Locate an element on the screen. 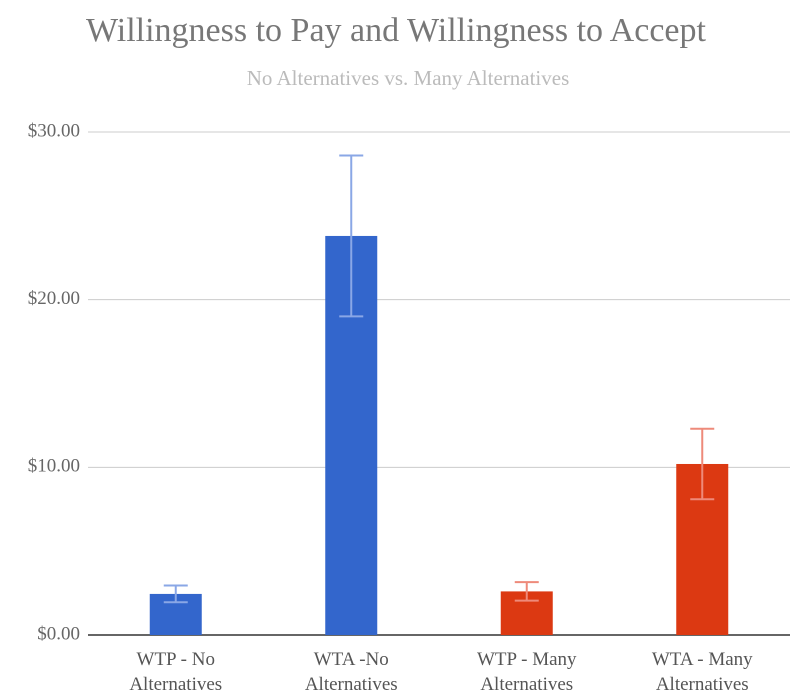 Image resolution: width=793 pixels, height=697 pixels. y-tick-label: $10.00 is located at coordinates (54, 466).